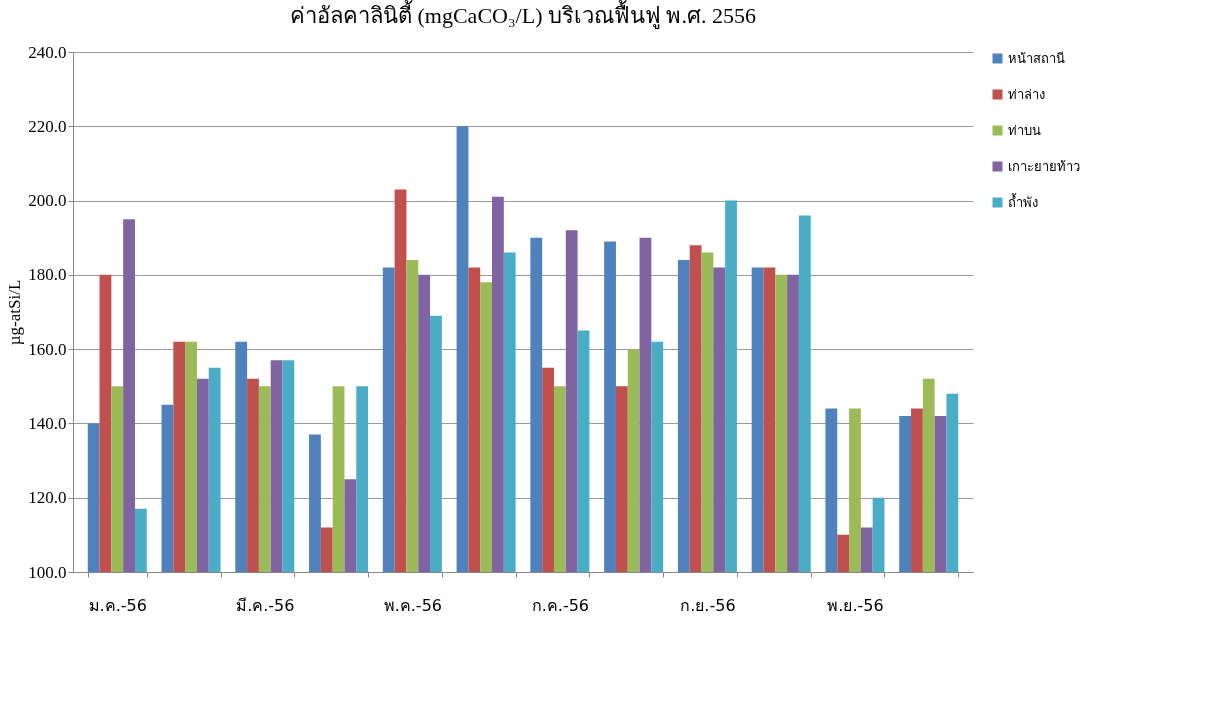 This screenshot has width=1220, height=715. I want to click on x-tick-label: ม.ค.-56, so click(117, 605).